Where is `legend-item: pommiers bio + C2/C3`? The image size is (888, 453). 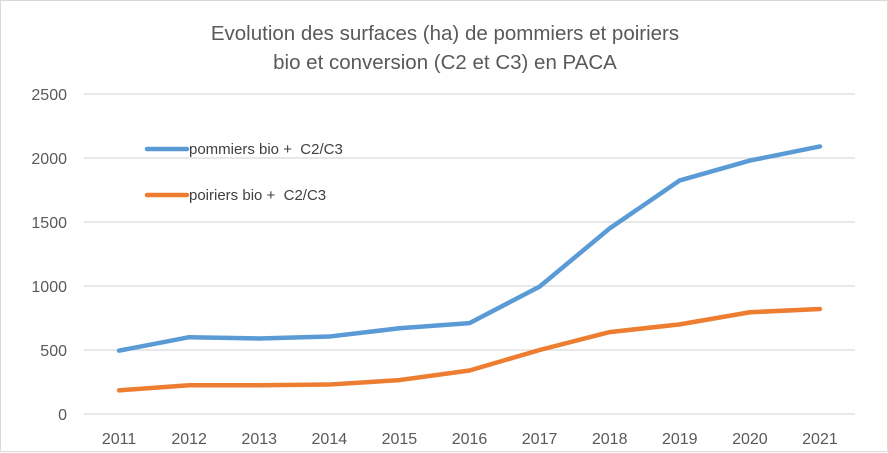
legend-item: pommiers bio + C2/C3 is located at coordinates (245, 149).